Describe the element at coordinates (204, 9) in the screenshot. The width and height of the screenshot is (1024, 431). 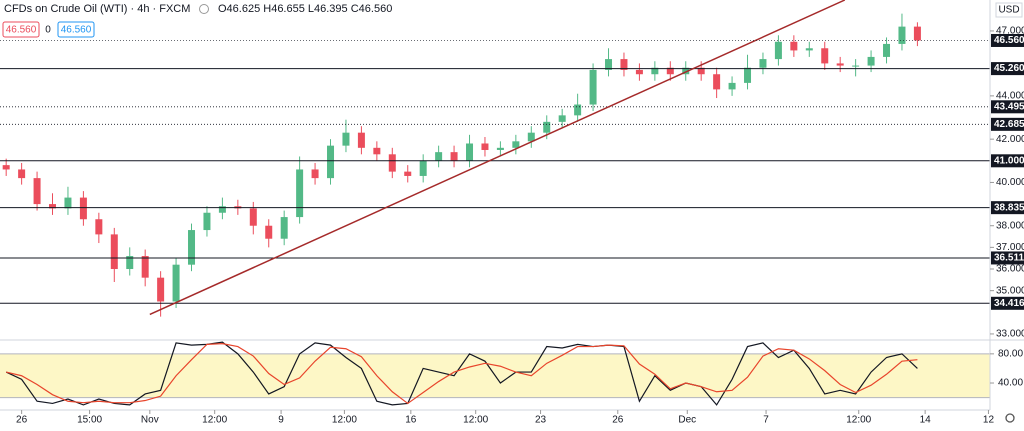
I see `market-status-icon` at that location.